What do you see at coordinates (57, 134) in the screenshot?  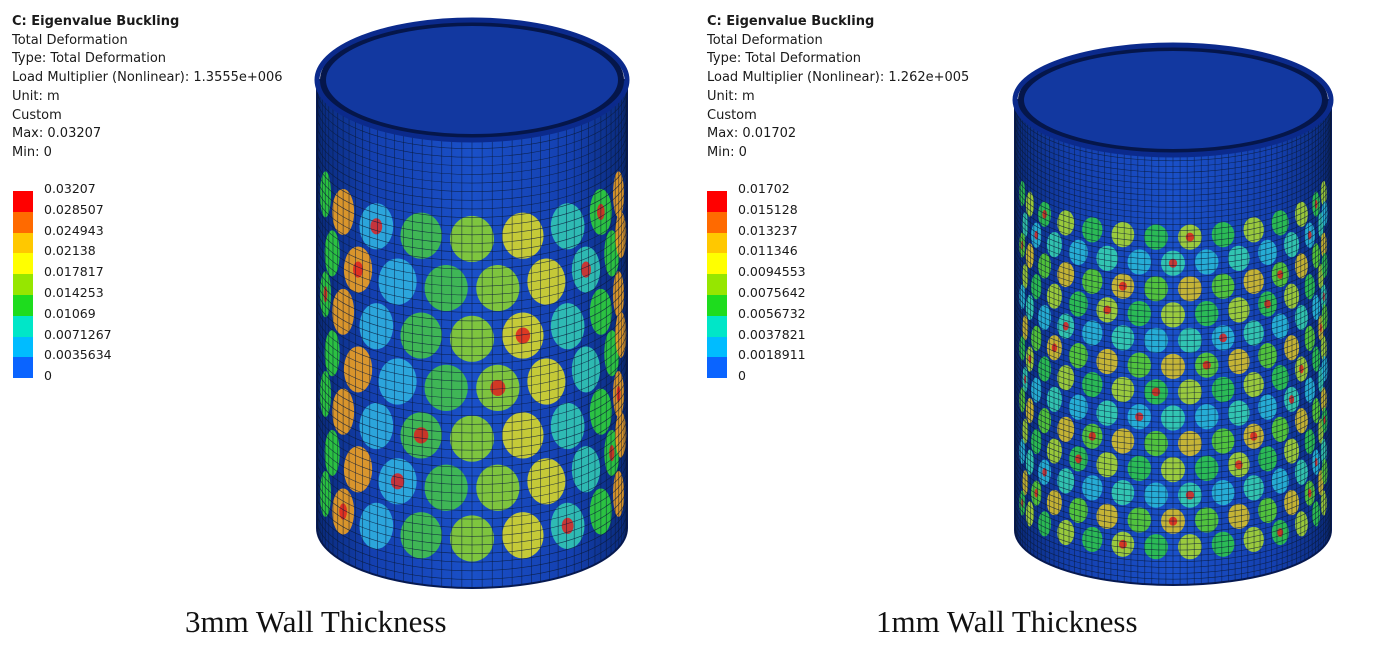 I see `max-value: Max: 0.03207` at bounding box center [57, 134].